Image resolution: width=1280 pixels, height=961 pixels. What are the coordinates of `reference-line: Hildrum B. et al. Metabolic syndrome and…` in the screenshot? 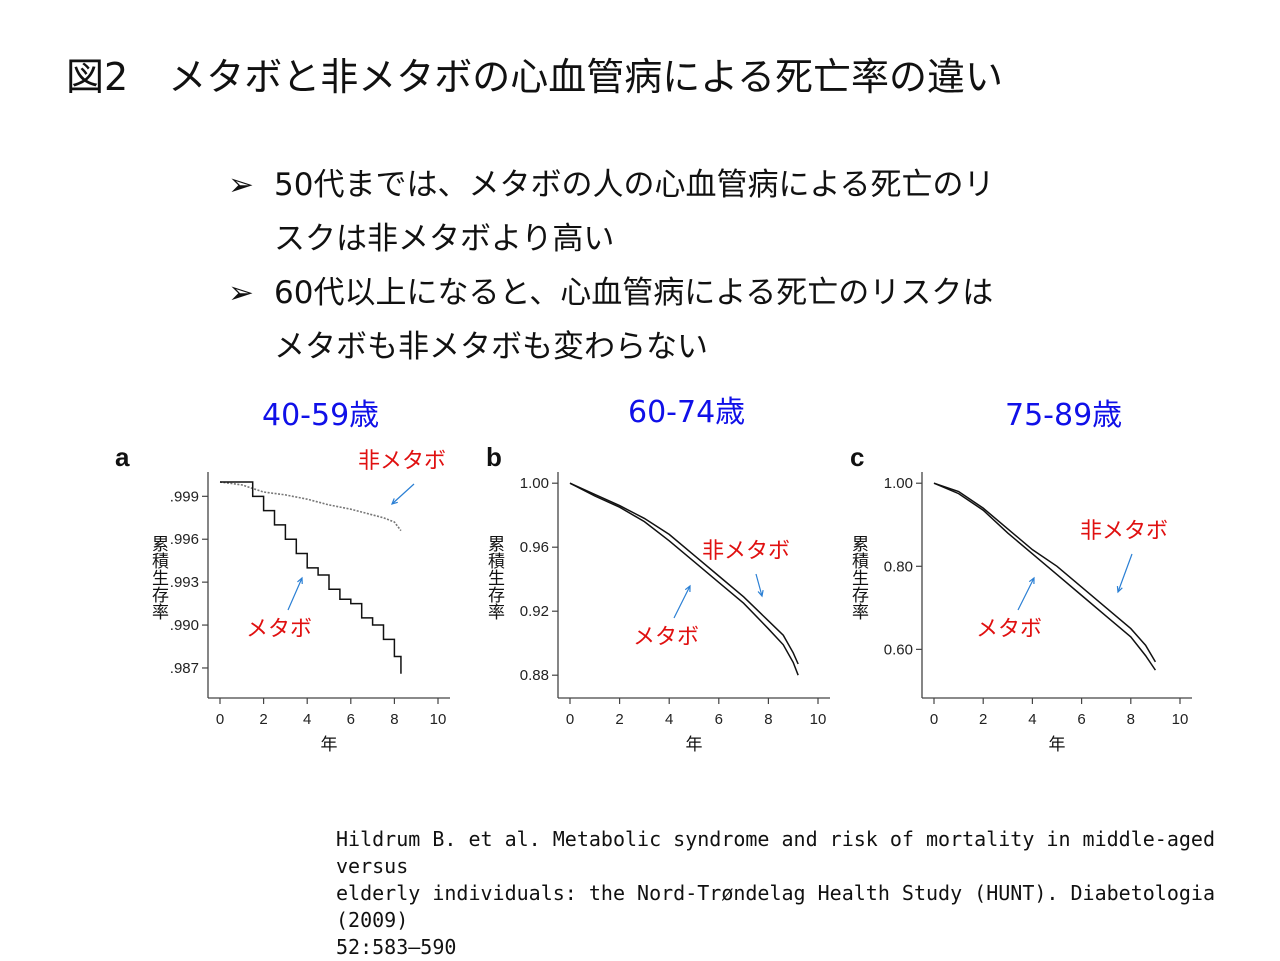 It's located at (775, 852).